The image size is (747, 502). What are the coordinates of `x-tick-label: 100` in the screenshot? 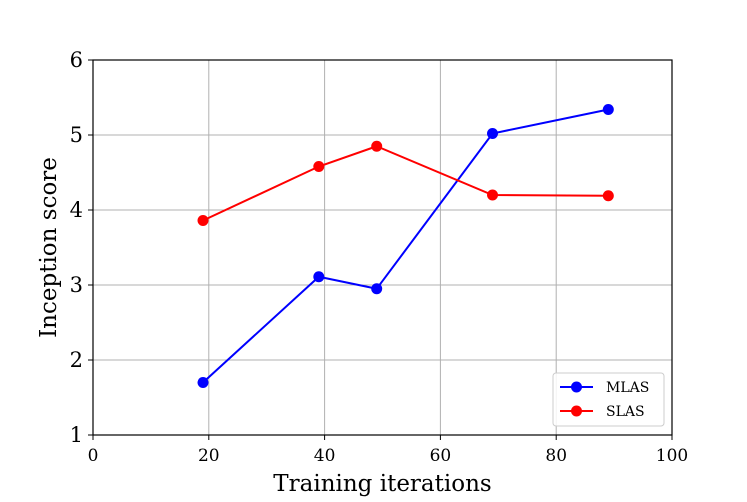 It's located at (672, 456).